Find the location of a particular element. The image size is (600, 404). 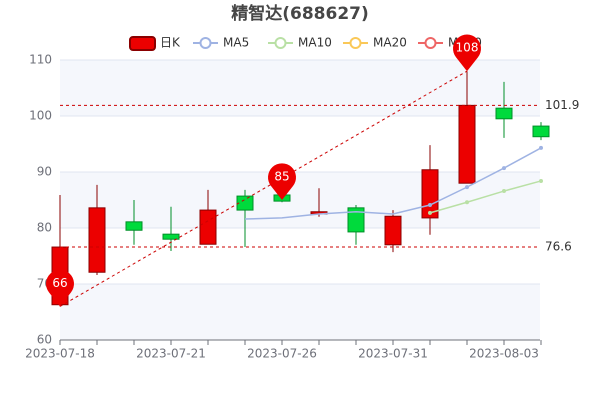

y-tick-label: 90 is located at coordinates (44, 172).